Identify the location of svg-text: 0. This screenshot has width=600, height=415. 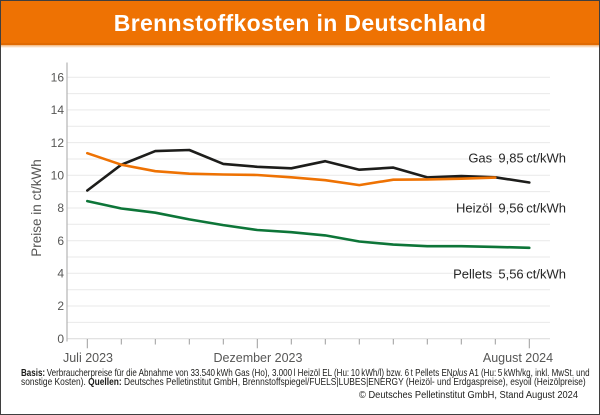
(60, 339).